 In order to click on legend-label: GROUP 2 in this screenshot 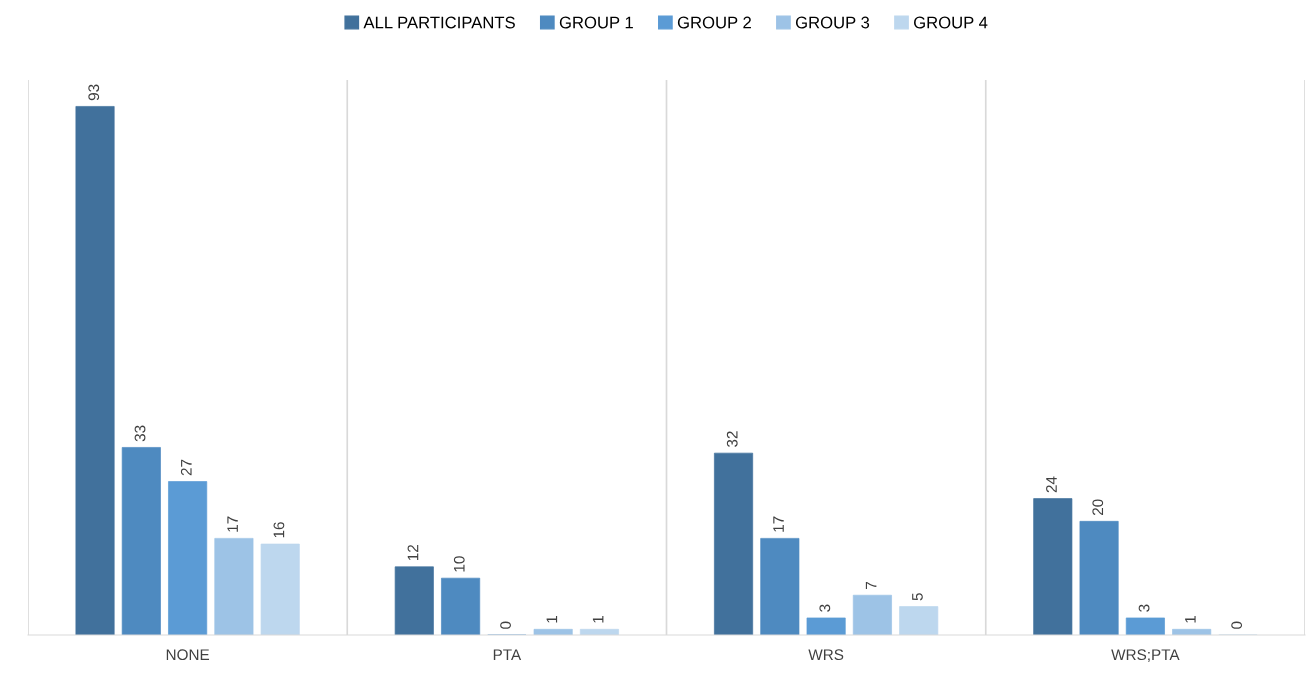, I will do `click(714, 22)`.